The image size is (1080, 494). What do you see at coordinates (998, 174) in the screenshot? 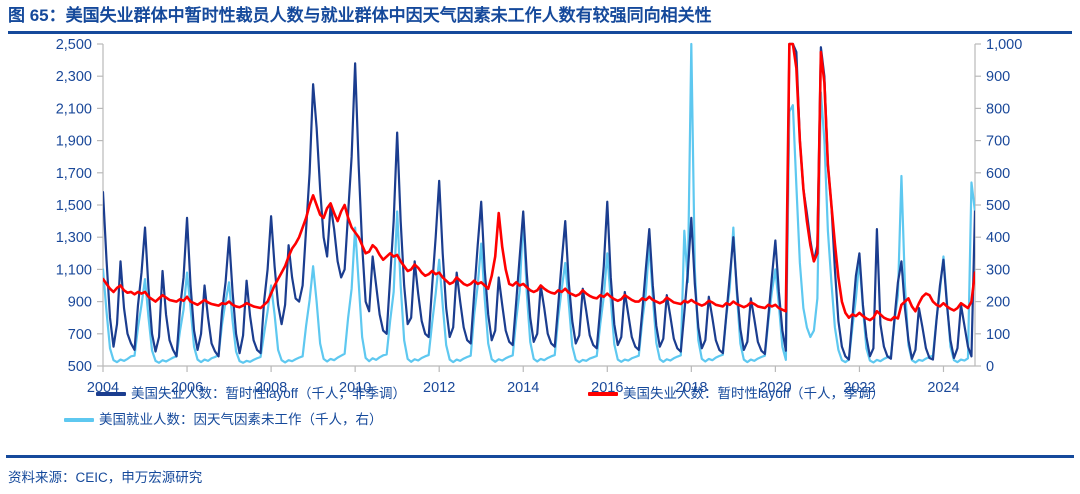
I see `y-right-tick-label: 600` at bounding box center [998, 174].